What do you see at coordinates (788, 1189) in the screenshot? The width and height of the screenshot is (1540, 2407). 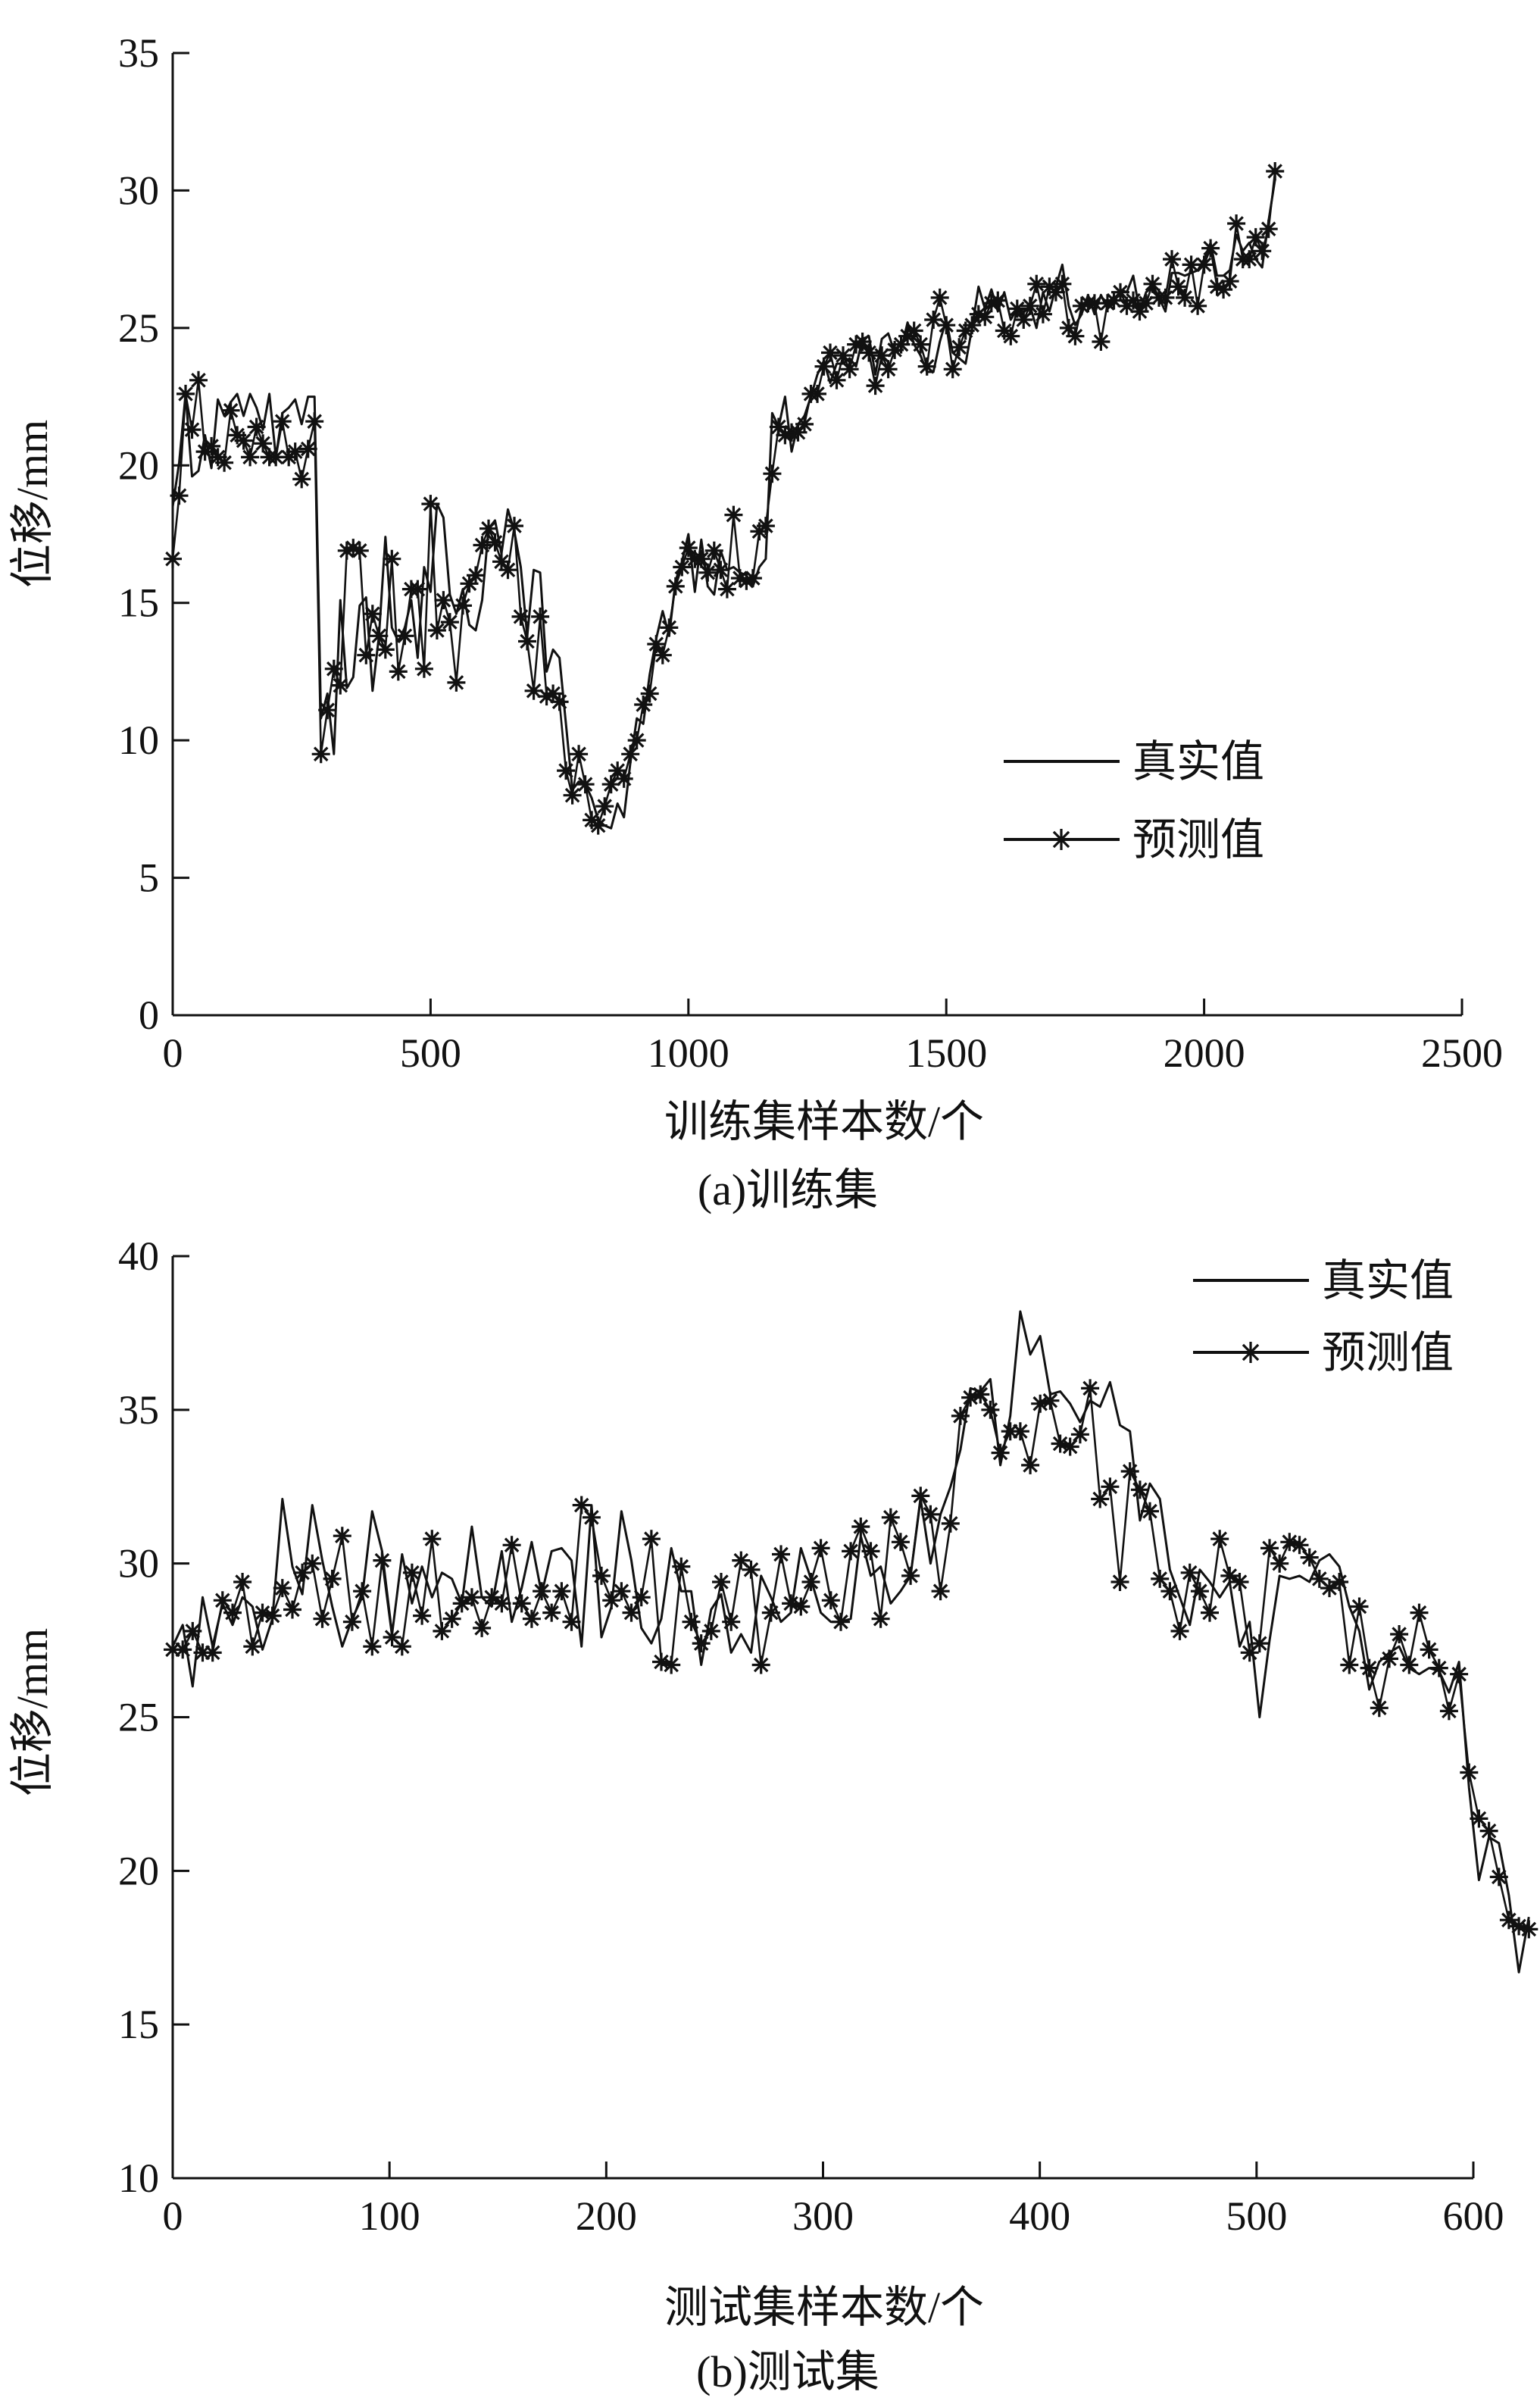 I see `training-caption: (a)训练集` at bounding box center [788, 1189].